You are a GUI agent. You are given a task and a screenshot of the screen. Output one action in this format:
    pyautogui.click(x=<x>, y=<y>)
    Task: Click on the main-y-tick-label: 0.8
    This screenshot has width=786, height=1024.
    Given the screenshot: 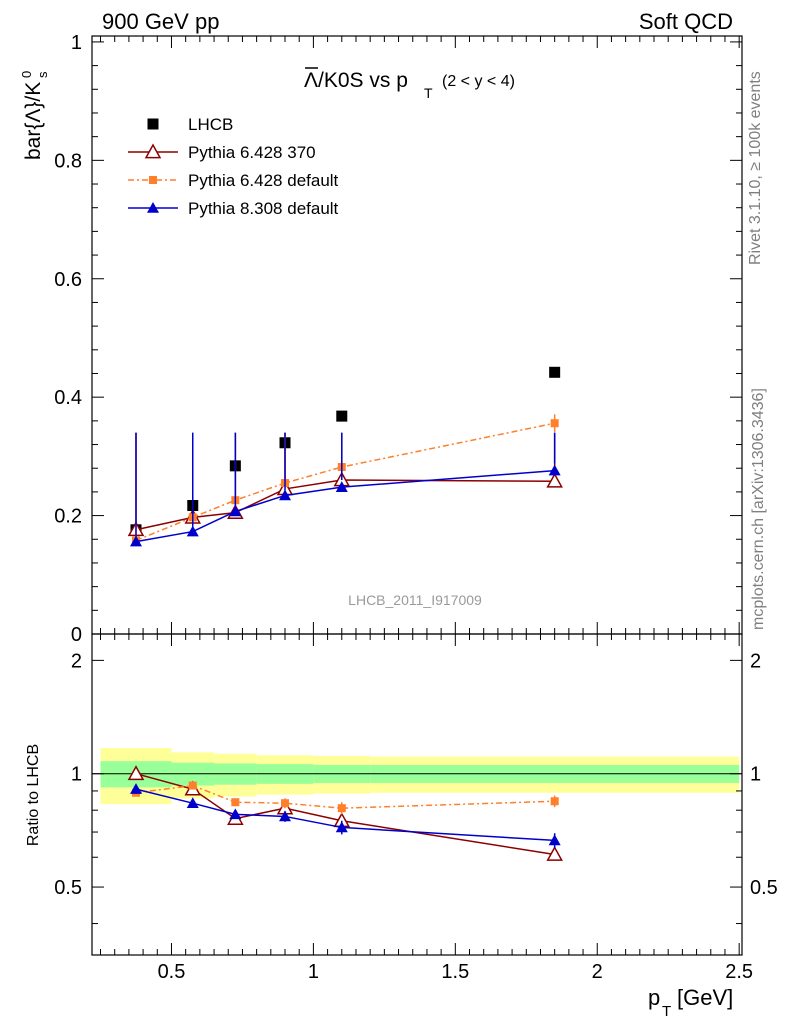 What is the action you would take?
    pyautogui.click(x=68, y=161)
    